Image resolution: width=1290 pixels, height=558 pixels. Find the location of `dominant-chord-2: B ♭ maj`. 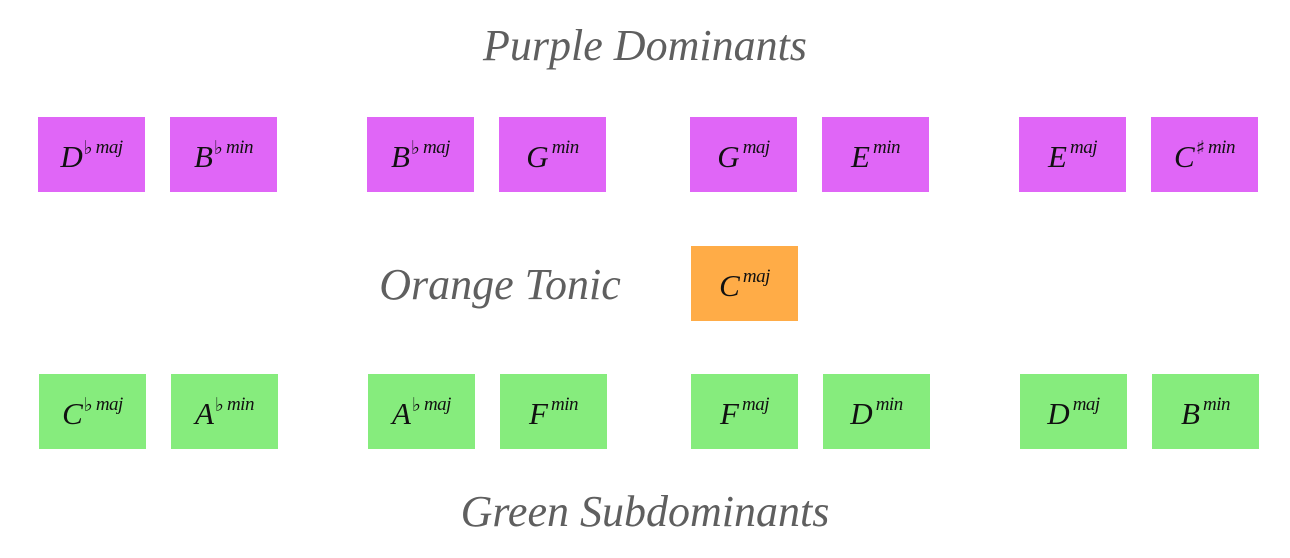

dominant-chord-2: B ♭ maj is located at coordinates (420, 154).